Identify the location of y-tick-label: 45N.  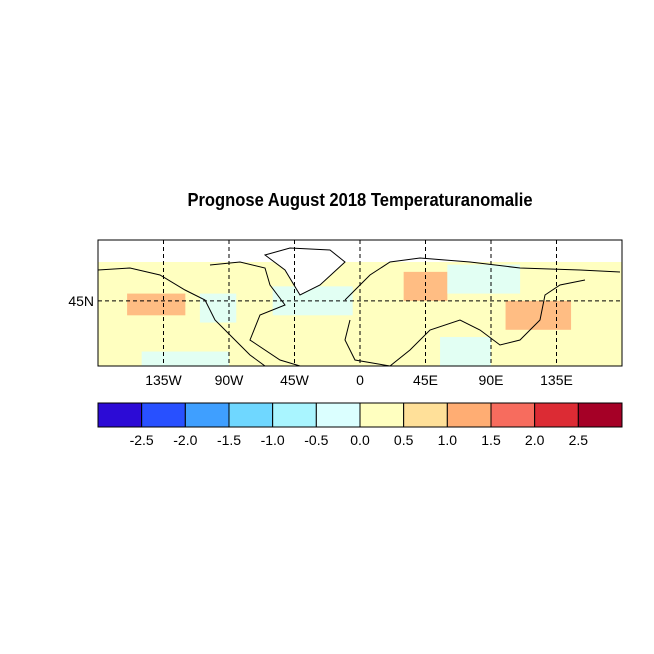
(81, 301).